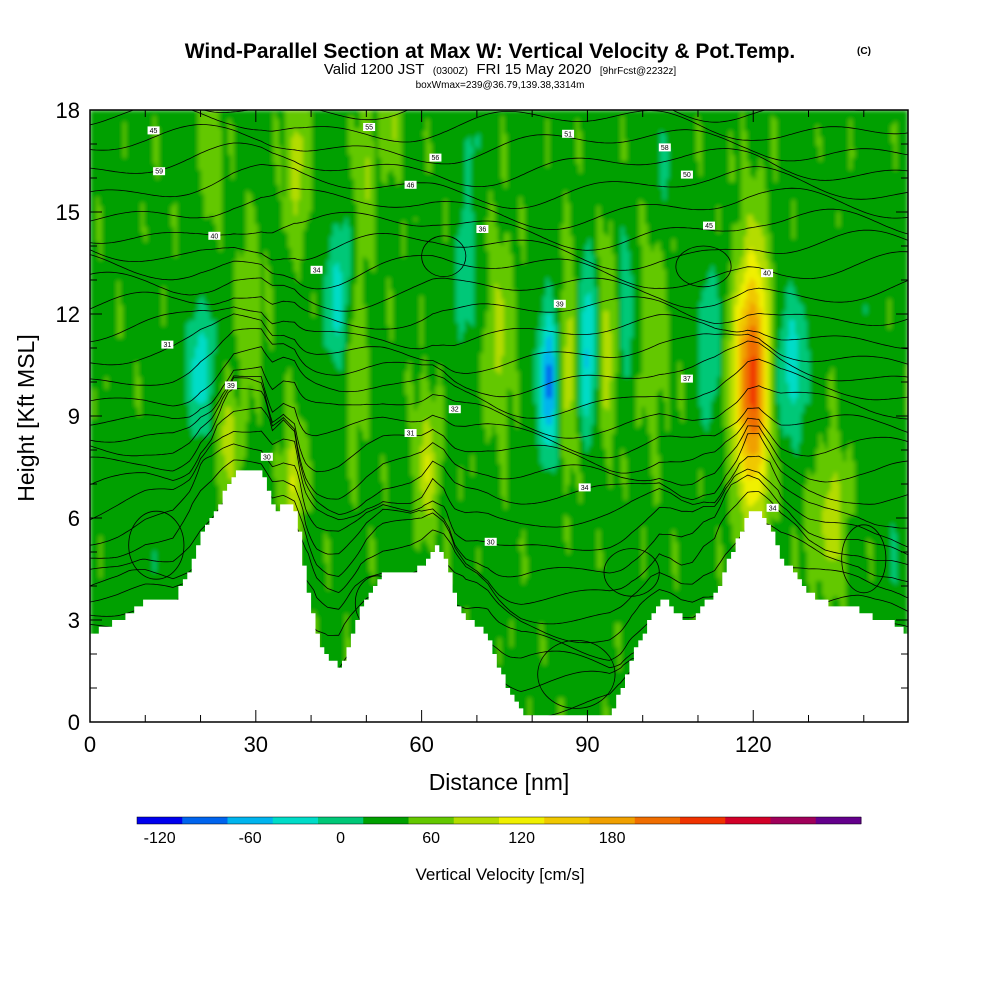 This screenshot has width=1000, height=1000. Describe the element at coordinates (160, 838) in the screenshot. I see `colorbar-tick-label: -120` at that location.